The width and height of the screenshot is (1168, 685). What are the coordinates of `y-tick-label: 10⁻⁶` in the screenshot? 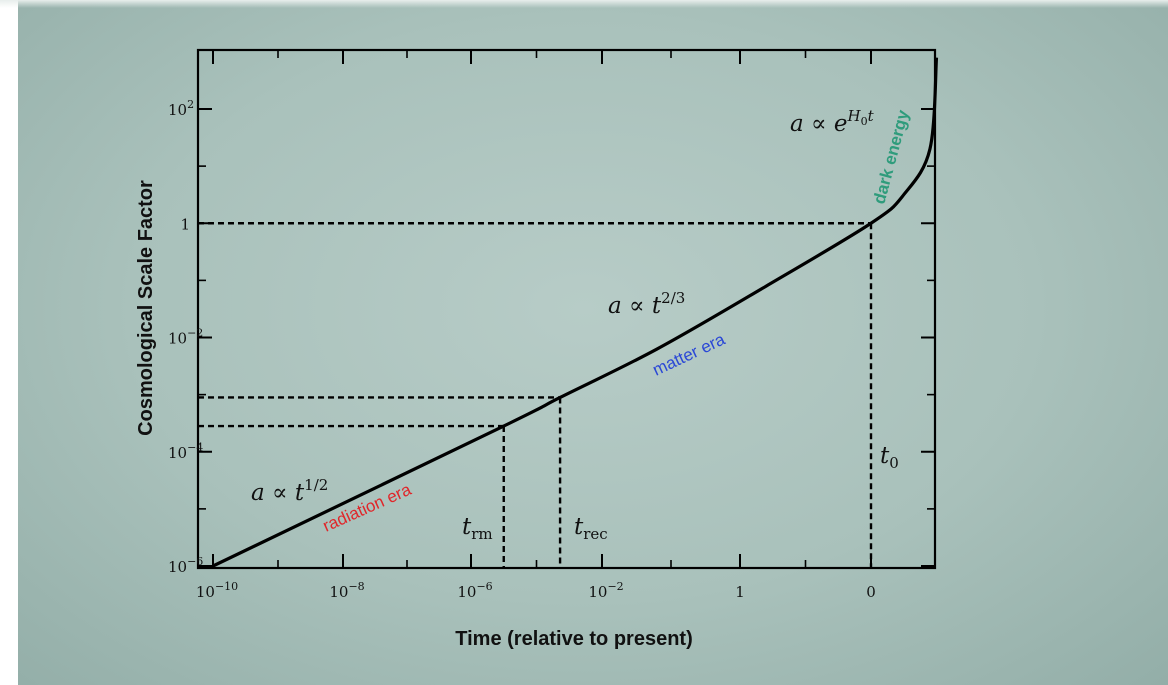 It's located at (185, 565).